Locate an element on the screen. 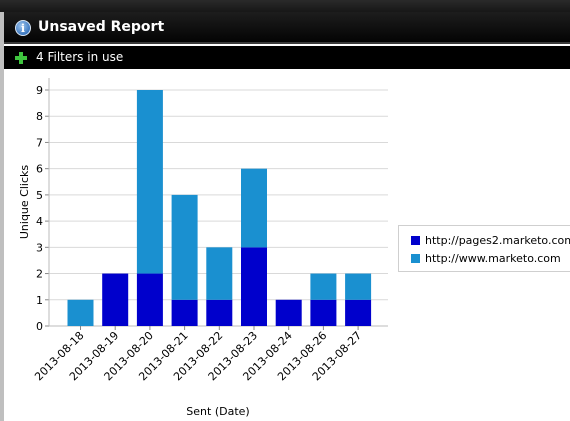 This screenshot has height=421, width=570. legend-swatch-www is located at coordinates (415, 258).